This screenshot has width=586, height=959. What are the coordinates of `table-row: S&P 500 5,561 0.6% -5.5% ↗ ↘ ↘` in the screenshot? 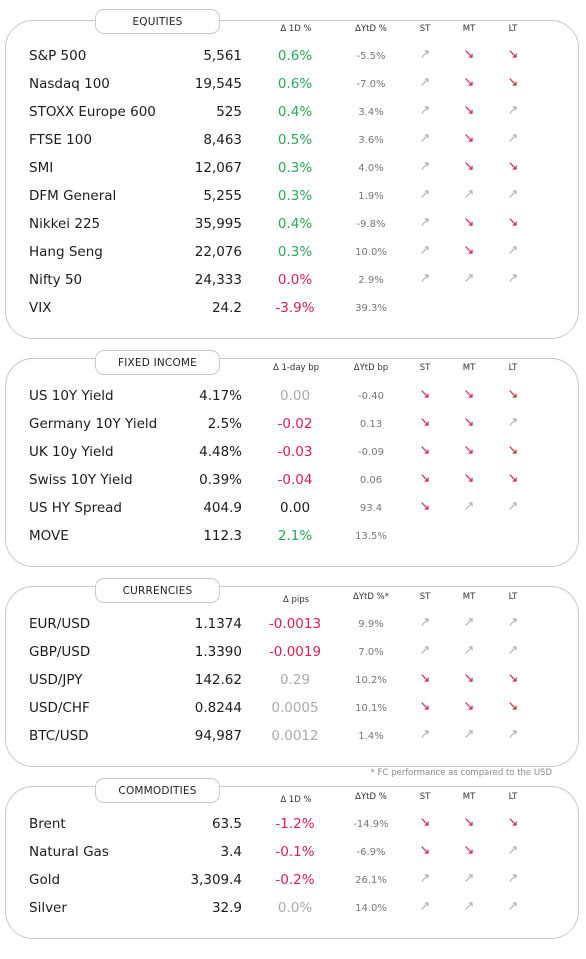 It's located at (293, 57).